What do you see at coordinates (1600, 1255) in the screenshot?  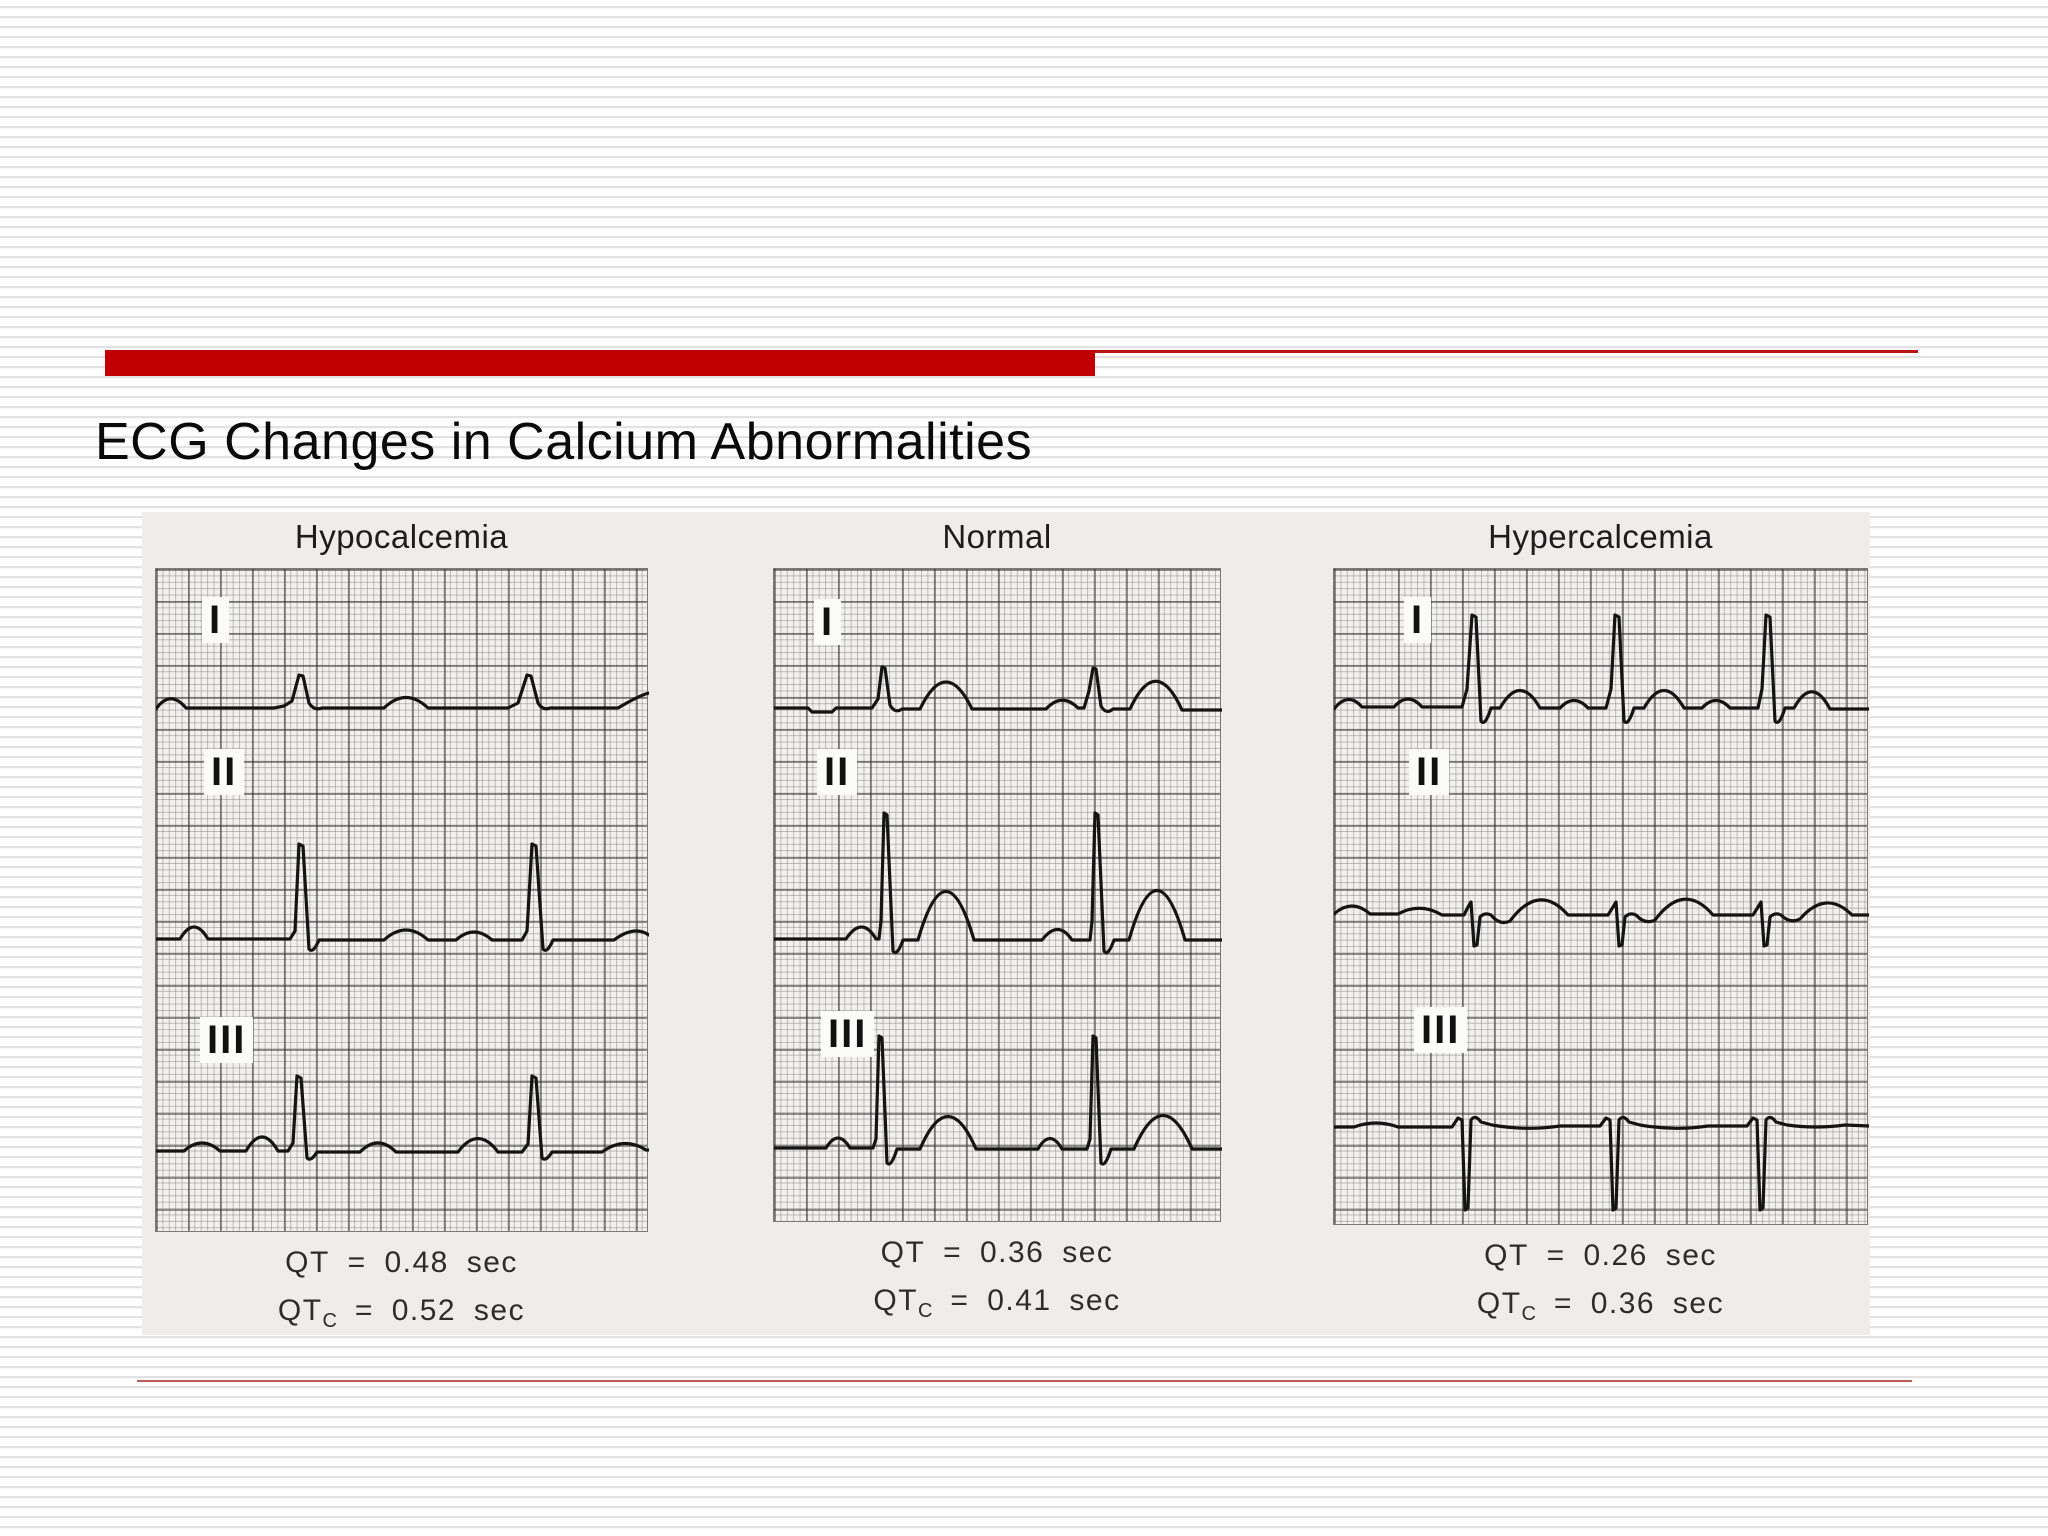 I see `qt-value: QT = 0.26 sec` at bounding box center [1600, 1255].